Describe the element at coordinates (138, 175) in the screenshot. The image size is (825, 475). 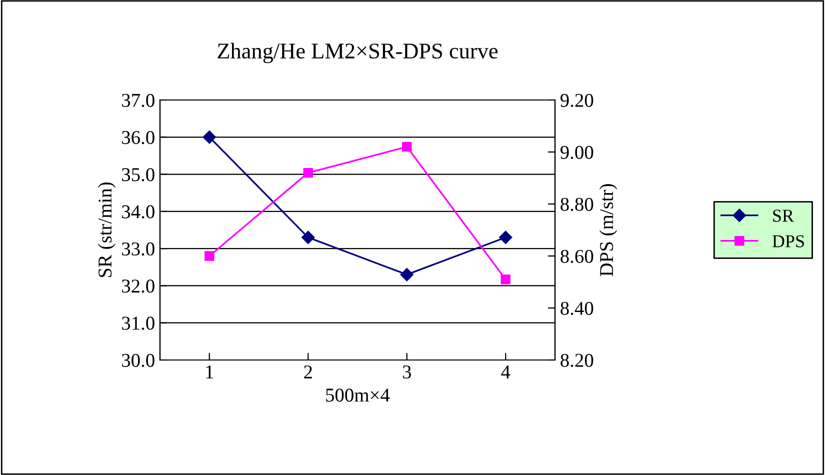
I see `y-tick-label: 35.0` at that location.